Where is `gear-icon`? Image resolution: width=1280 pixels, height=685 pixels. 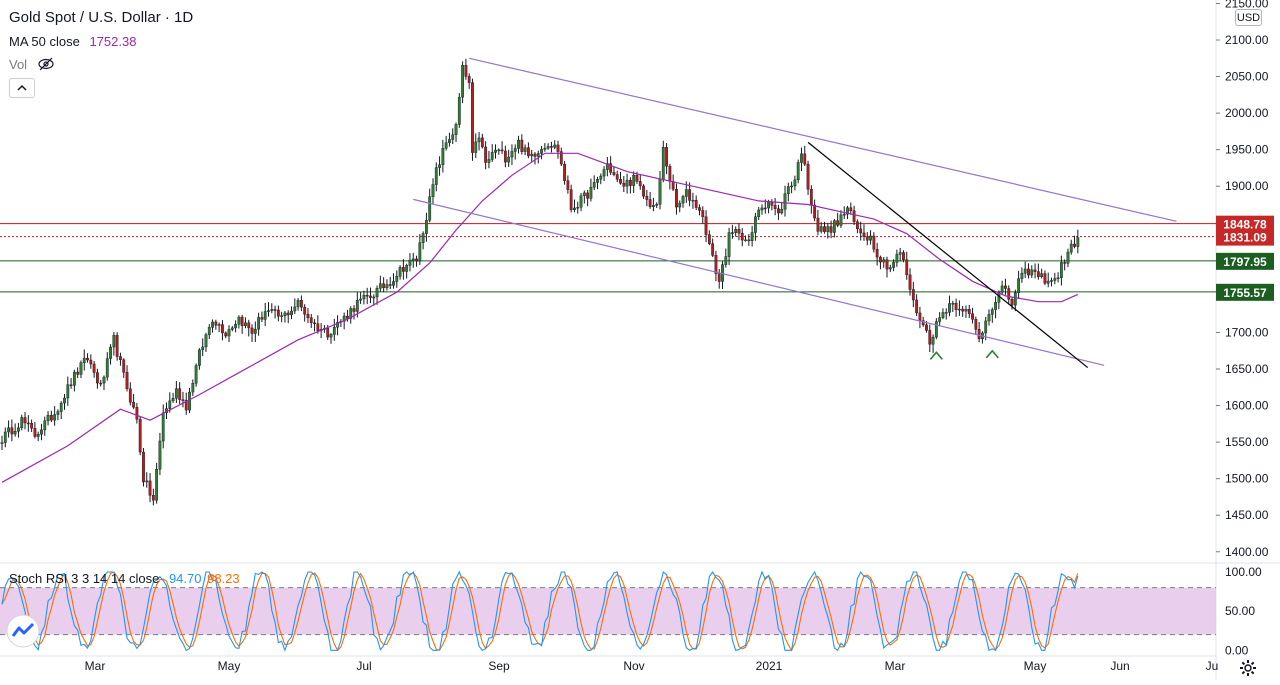
gear-icon is located at coordinates (1248, 668).